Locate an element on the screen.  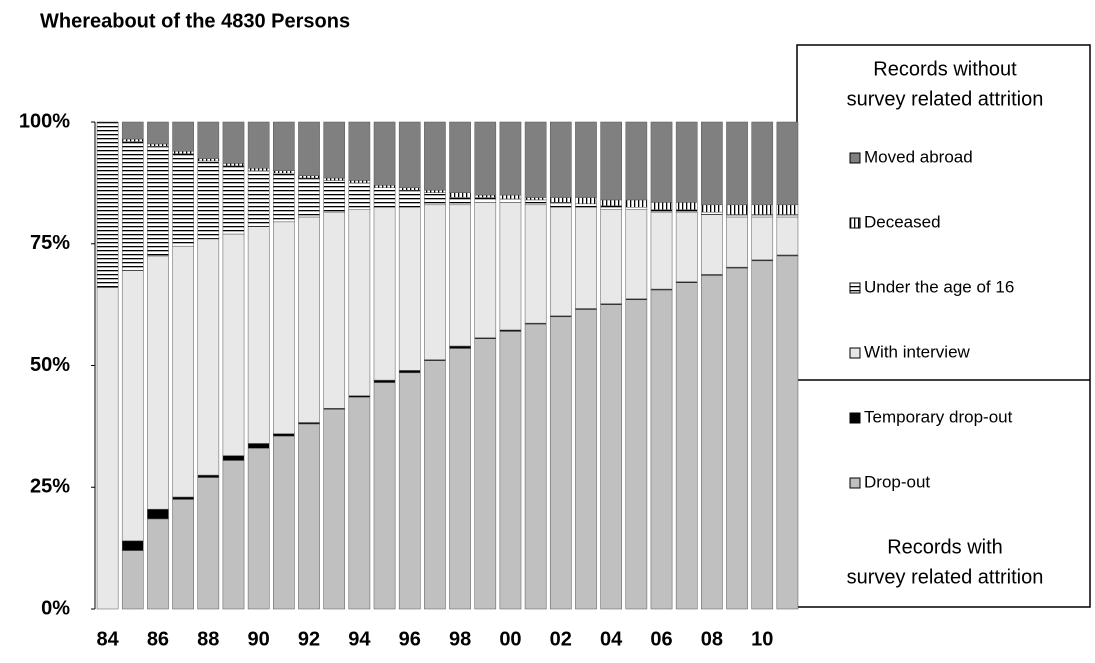
y-tick-label: 100% is located at coordinates (44, 121).